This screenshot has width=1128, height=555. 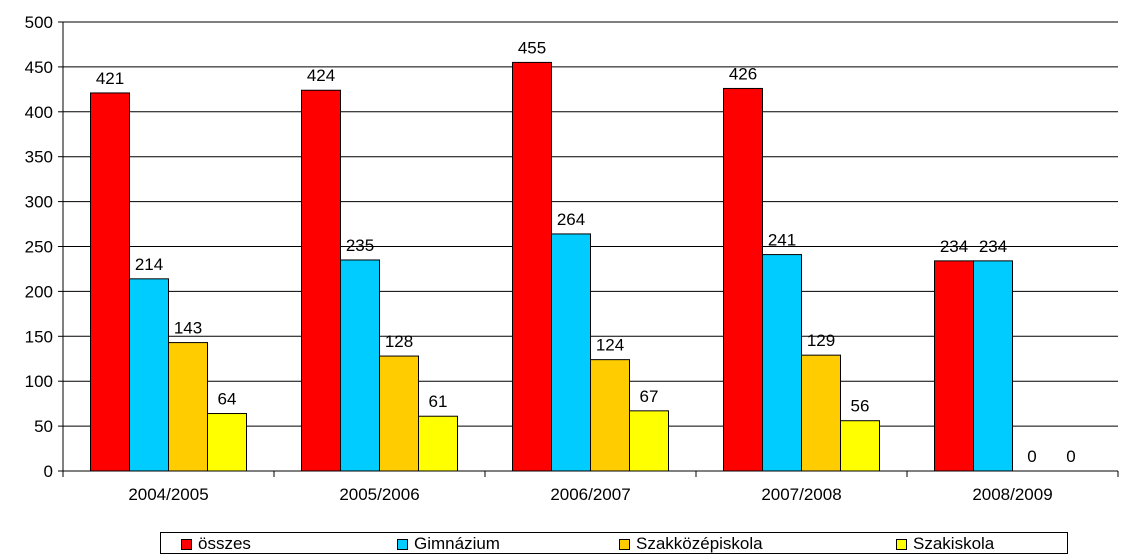 What do you see at coordinates (457, 543) in the screenshot?
I see `legend-label-gimnazium: Gimnázium` at bounding box center [457, 543].